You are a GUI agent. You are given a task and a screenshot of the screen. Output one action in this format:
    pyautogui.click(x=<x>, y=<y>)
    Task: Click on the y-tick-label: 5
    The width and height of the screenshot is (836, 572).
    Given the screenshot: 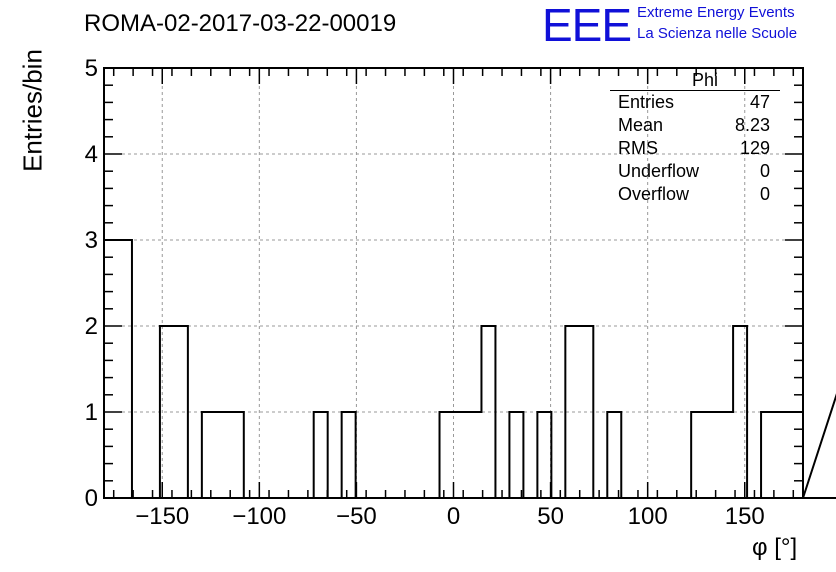 What is the action you would take?
    pyautogui.click(x=91, y=68)
    